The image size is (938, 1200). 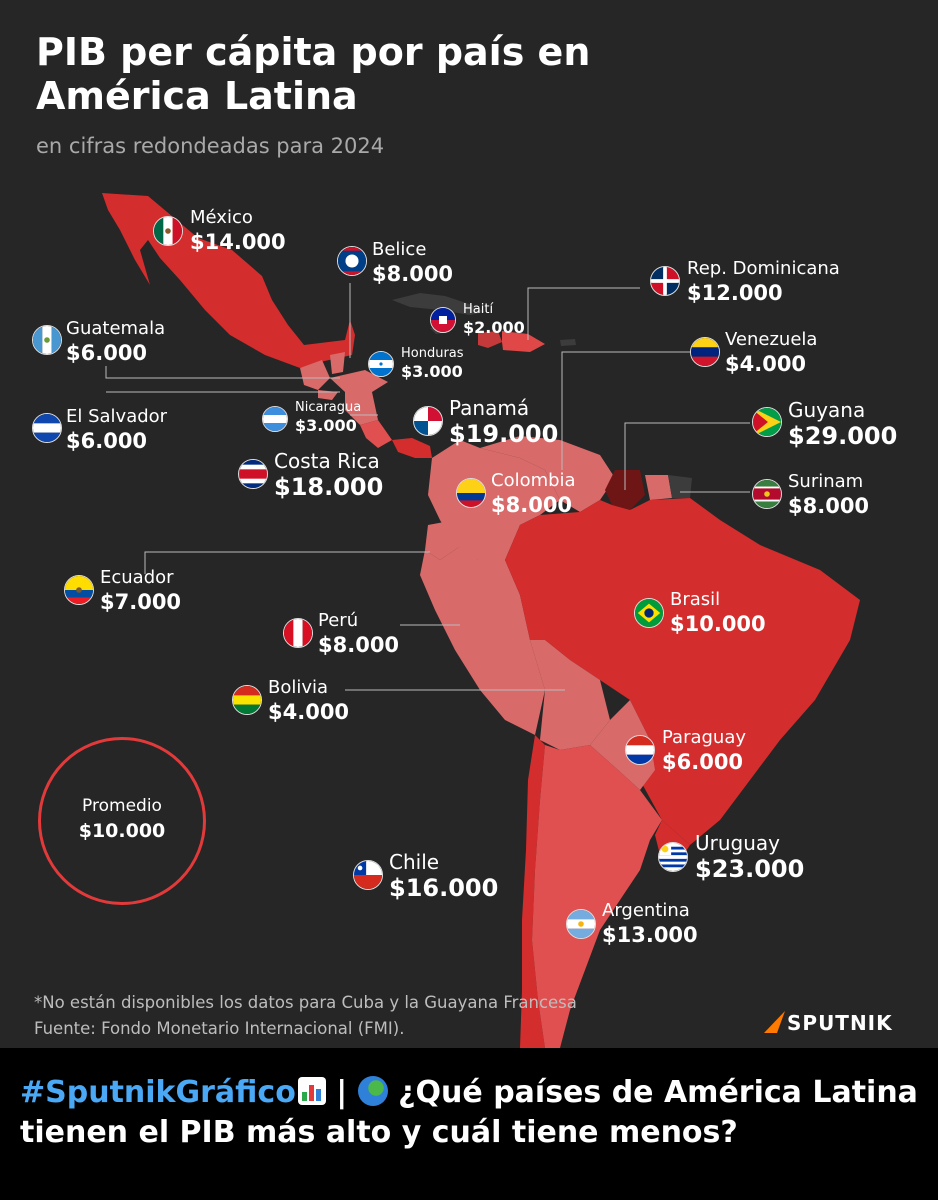 I want to click on venezuela-shape, so click(x=547, y=474).